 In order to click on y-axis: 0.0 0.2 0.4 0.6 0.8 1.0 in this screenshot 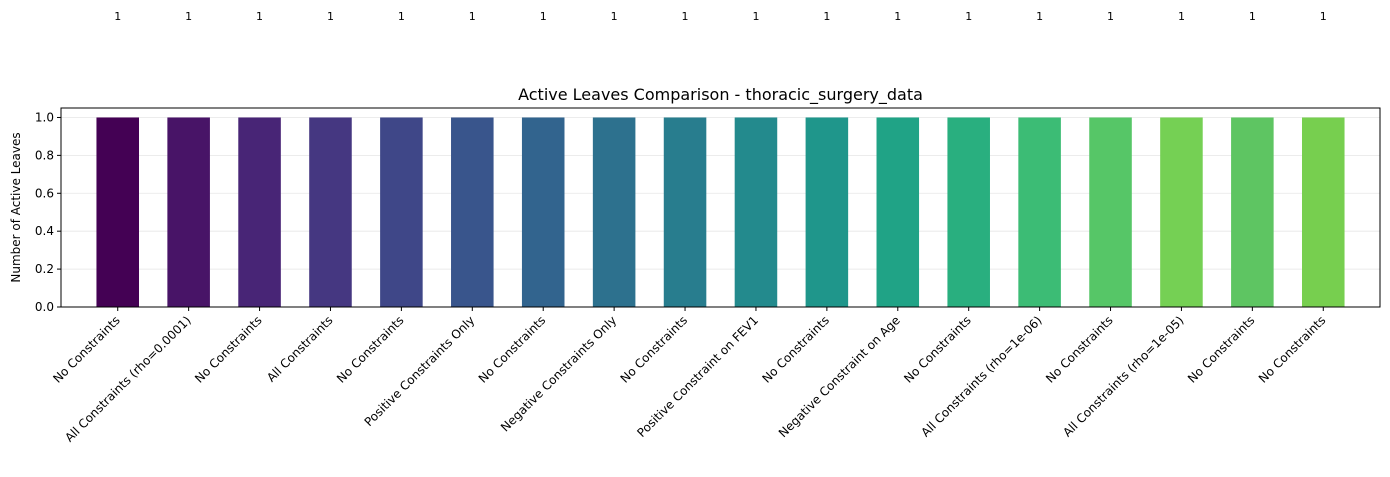, I will do `click(48, 212)`.